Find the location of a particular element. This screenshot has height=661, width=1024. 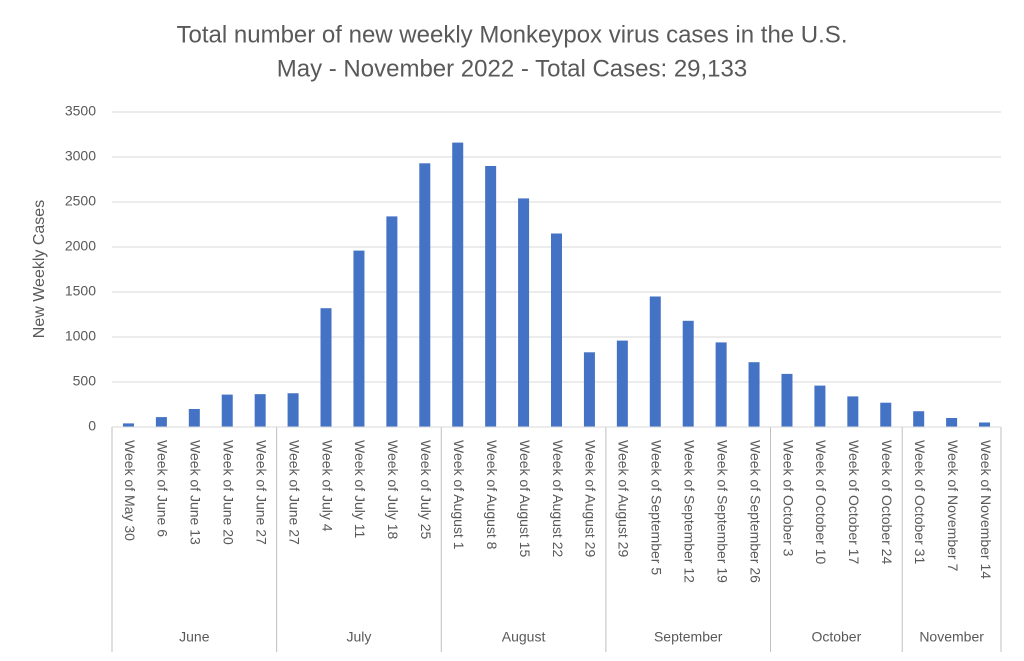

group-label: July is located at coordinates (358, 637).